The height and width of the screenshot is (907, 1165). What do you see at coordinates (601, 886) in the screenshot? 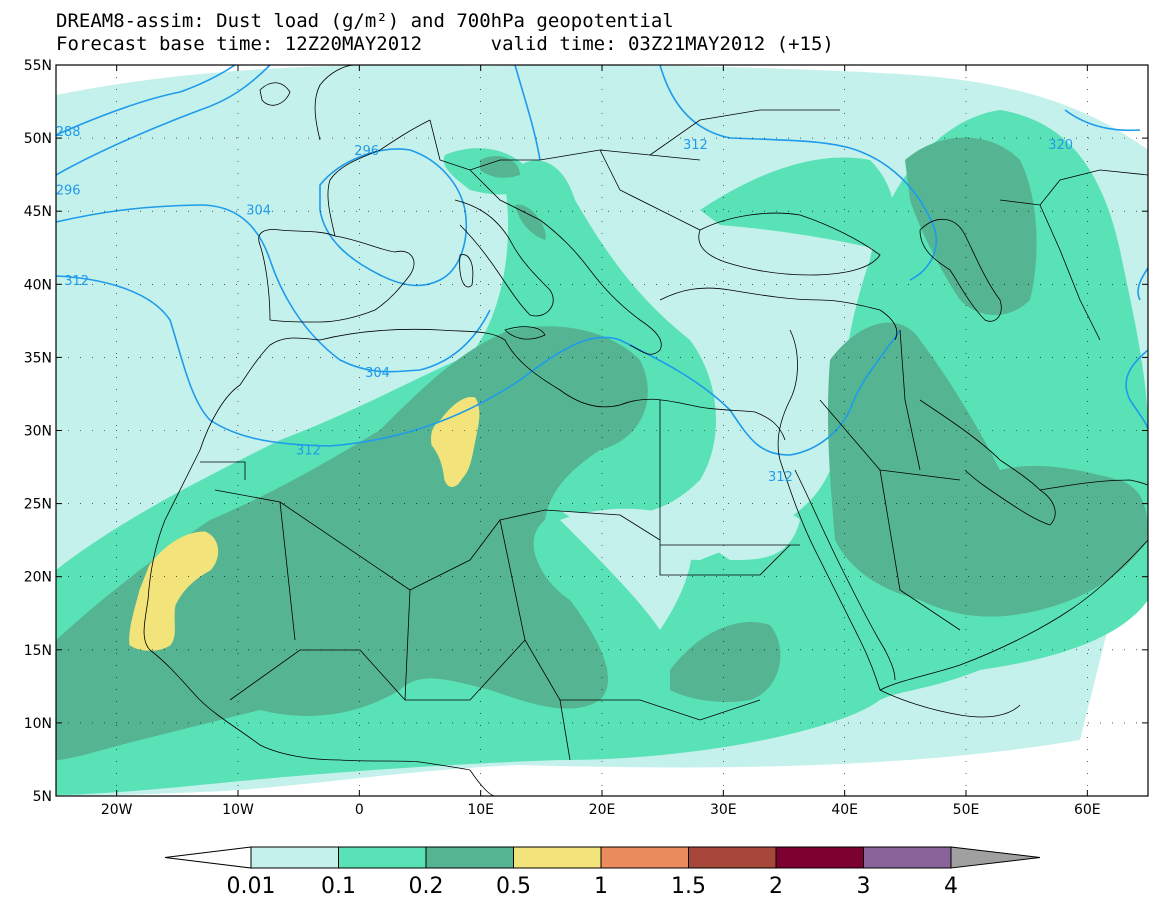
I see `colorbar-label: 1` at bounding box center [601, 886].